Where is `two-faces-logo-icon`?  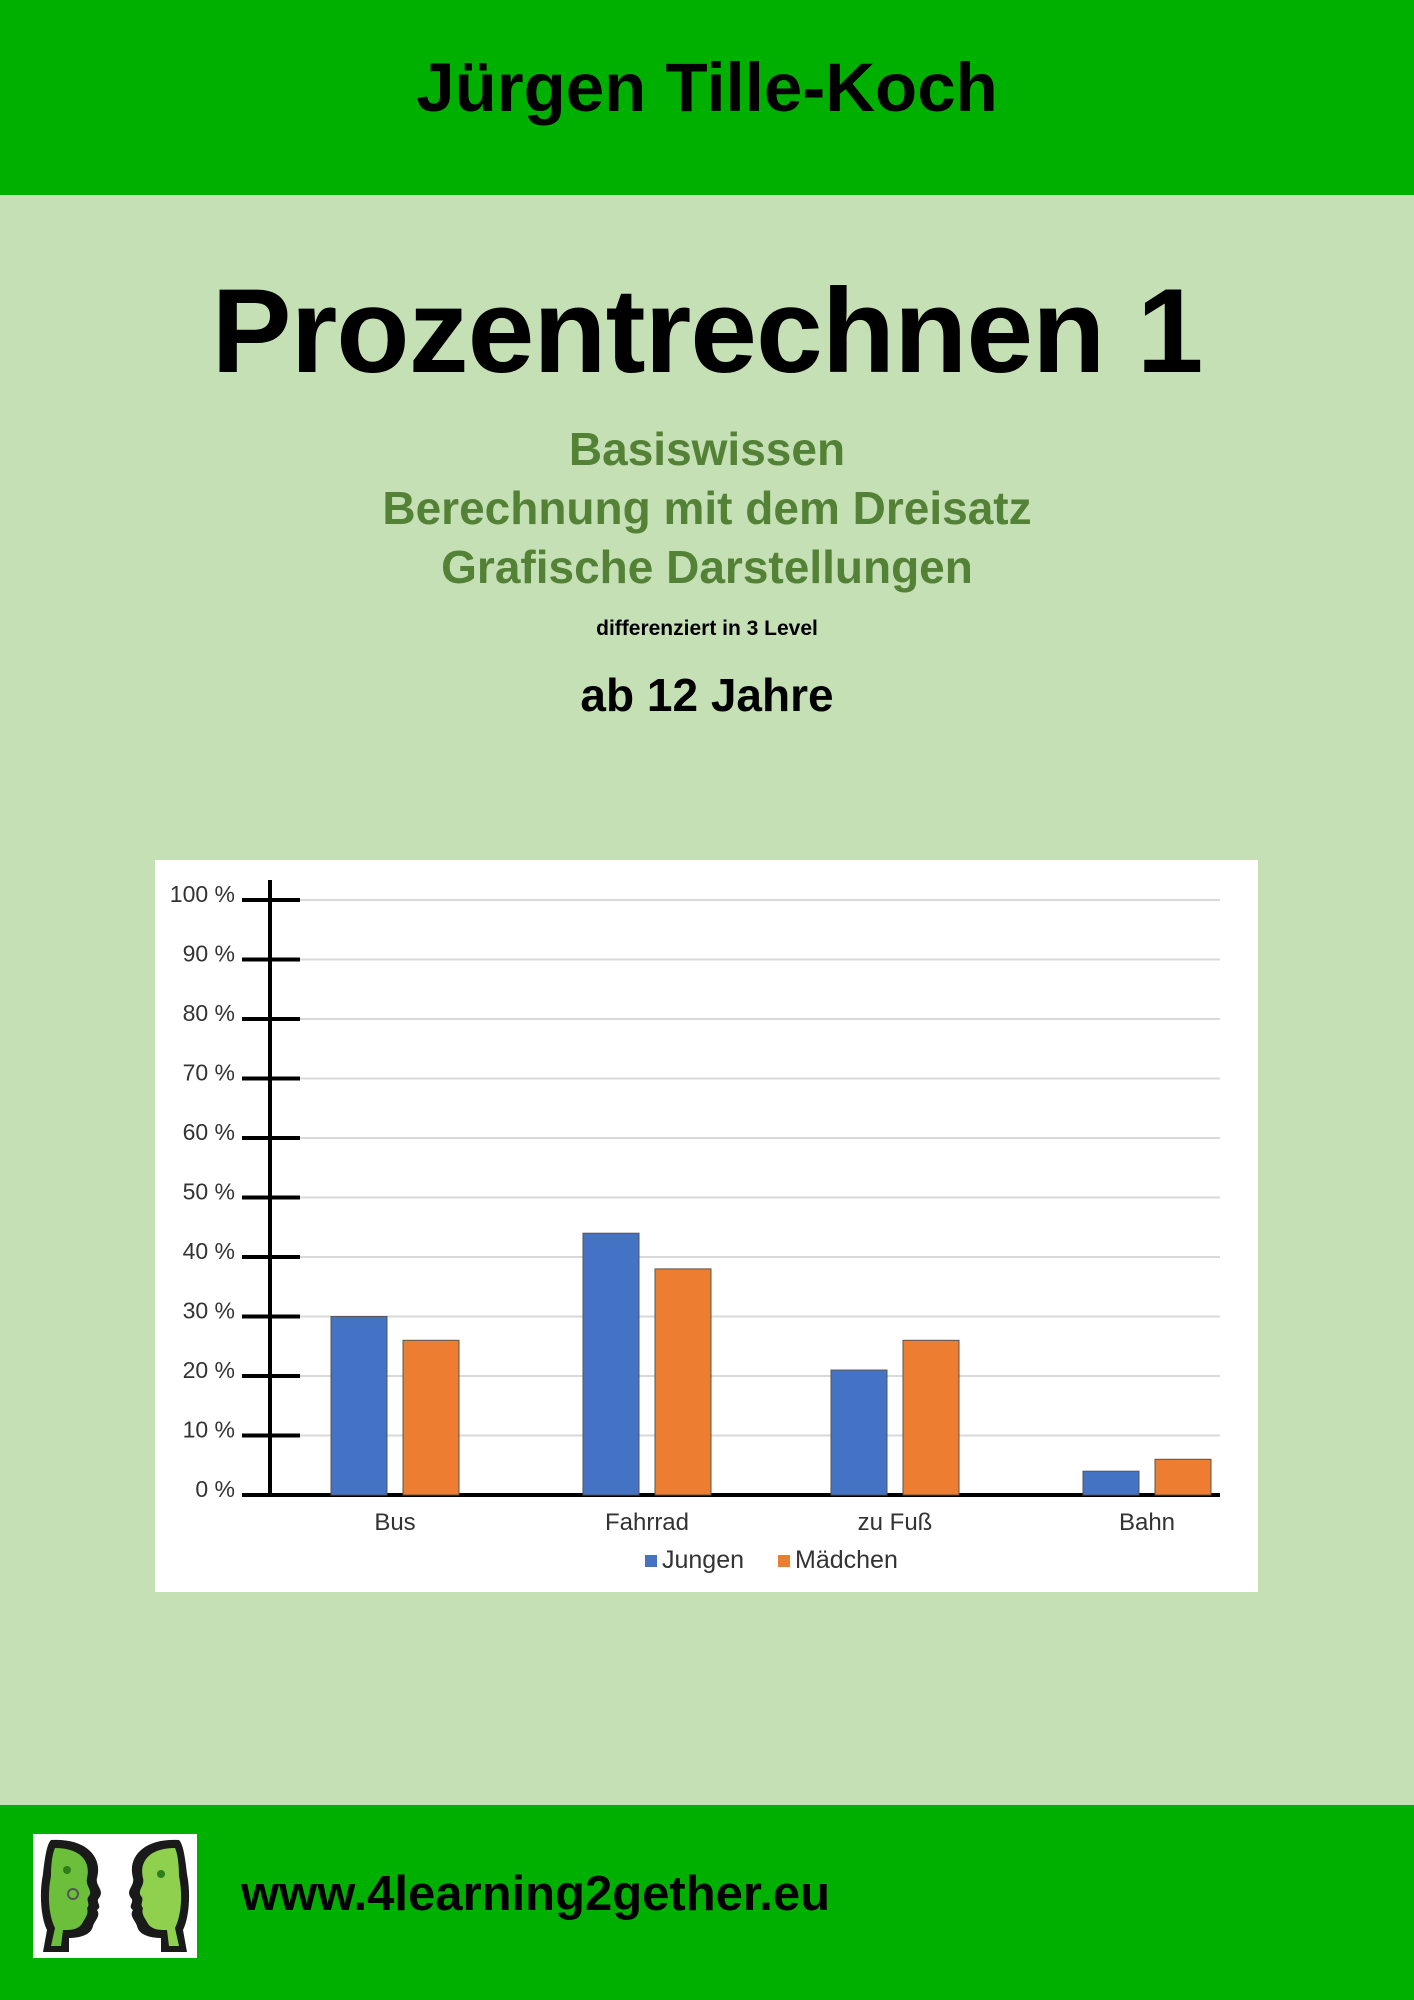
two-faces-logo-icon is located at coordinates (115, 1896).